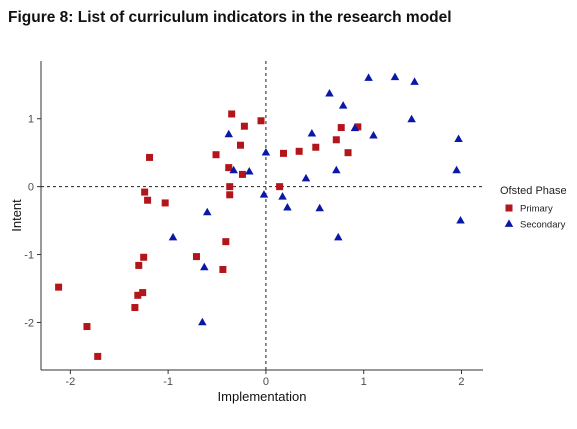 The image size is (577, 429). Describe the element at coordinates (509, 208) in the screenshot. I see `primary-legend-marker` at that location.